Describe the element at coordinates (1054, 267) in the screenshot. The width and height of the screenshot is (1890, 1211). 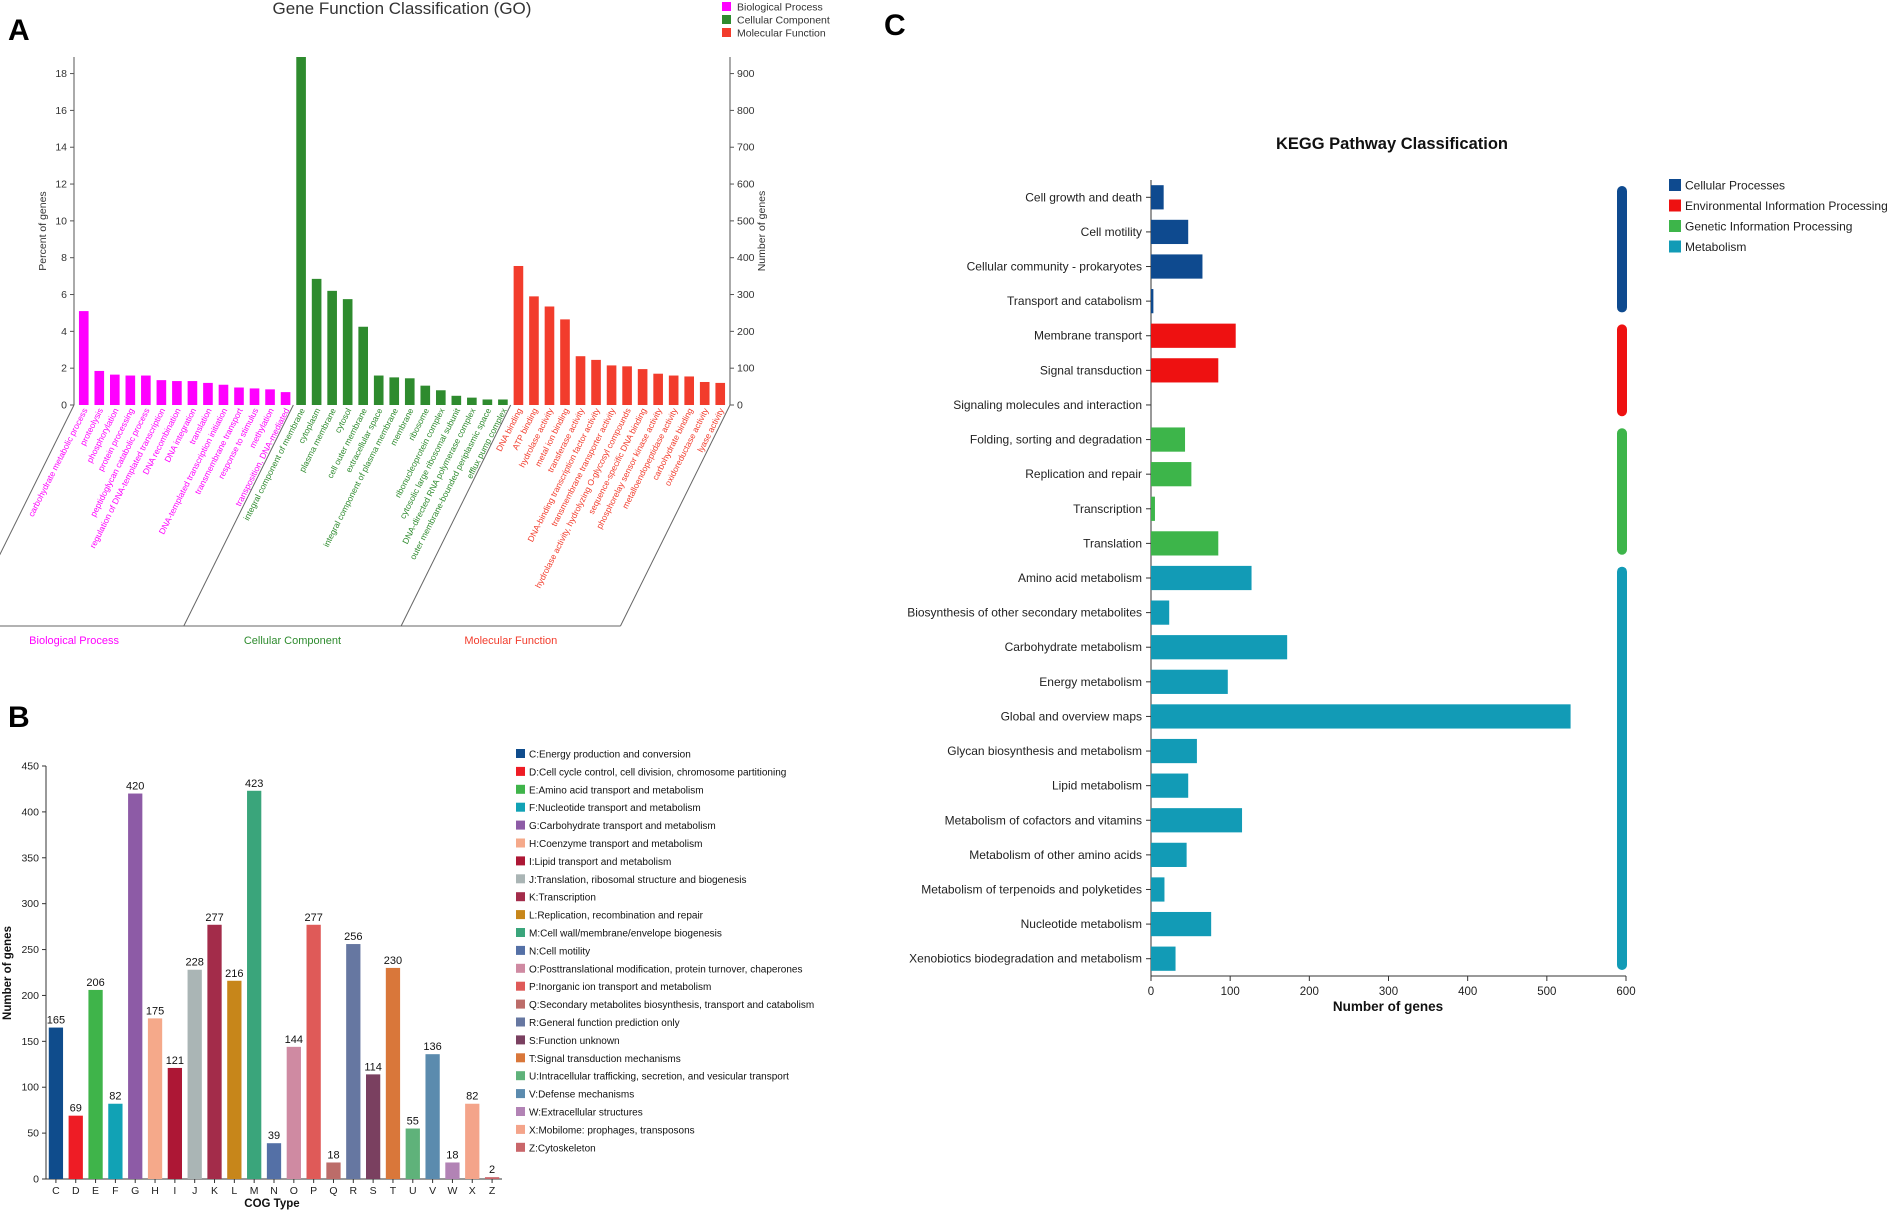
I see `kegg-category-label: Cellular community - prokaryotes` at that location.